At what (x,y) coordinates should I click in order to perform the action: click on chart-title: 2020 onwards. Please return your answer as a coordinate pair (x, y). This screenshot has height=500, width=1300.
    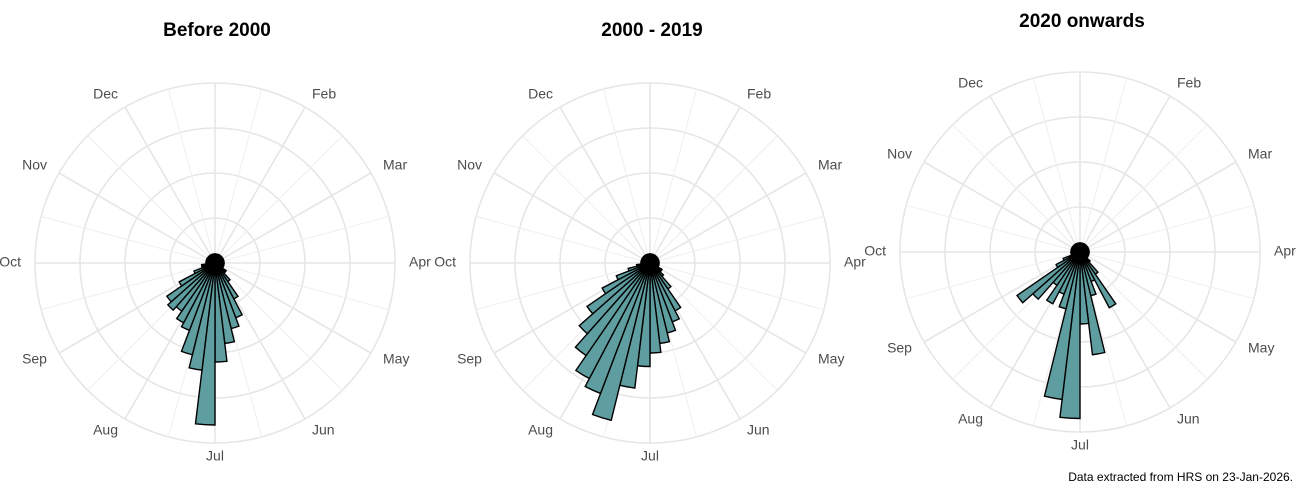
    Looking at the image, I should click on (1082, 21).